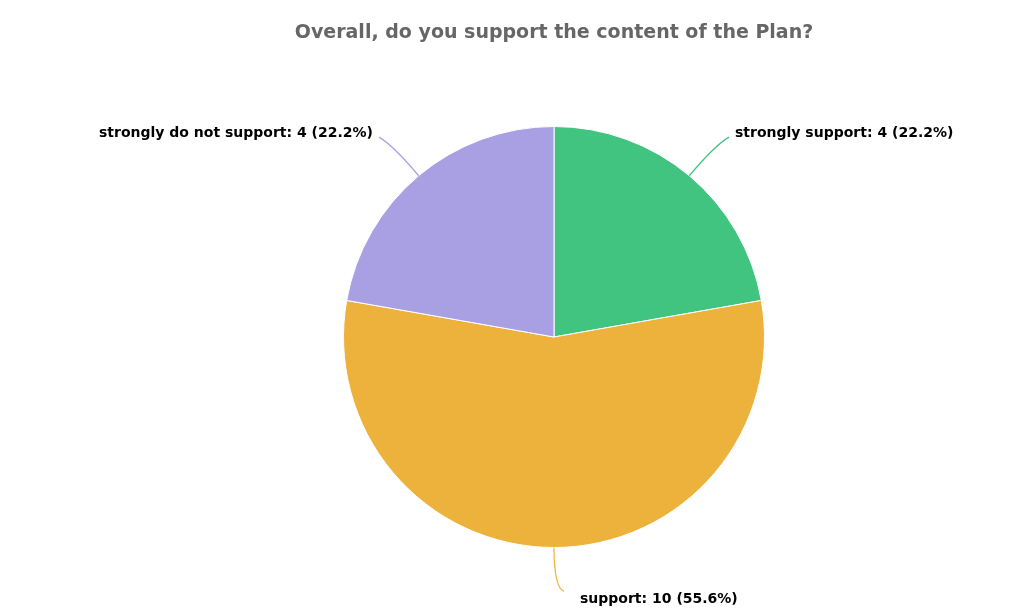  I want to click on slice-label: strongly do not support: 4 (22.2%), so click(235, 131).